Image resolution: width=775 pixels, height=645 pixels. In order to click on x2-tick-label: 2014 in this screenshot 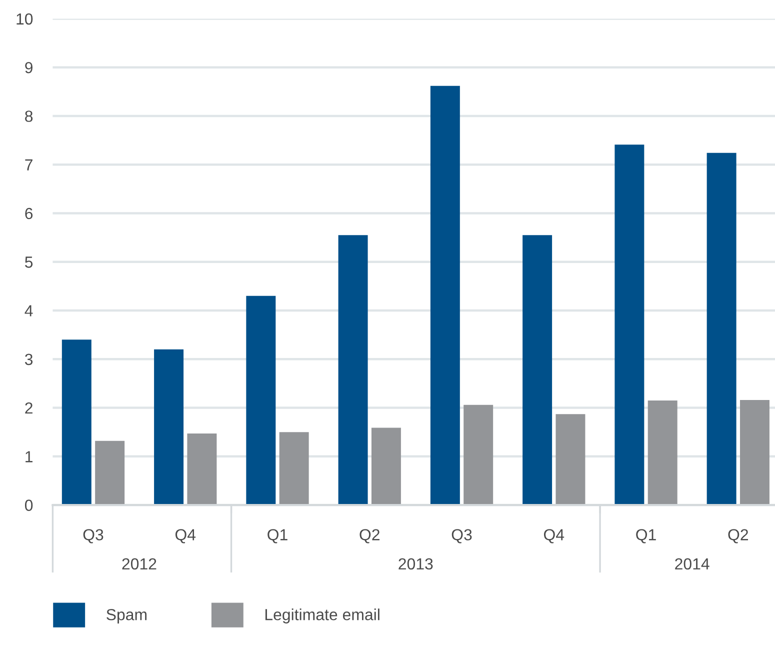, I will do `click(692, 564)`.